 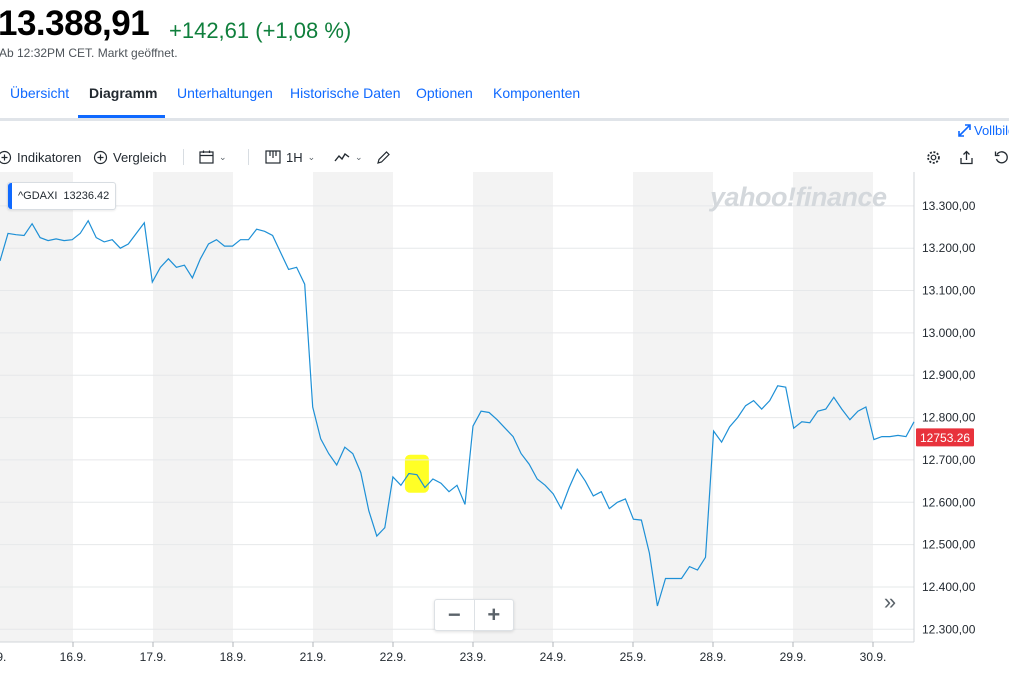 What do you see at coordinates (10, 196) in the screenshot?
I see `series-color-marker` at bounding box center [10, 196].